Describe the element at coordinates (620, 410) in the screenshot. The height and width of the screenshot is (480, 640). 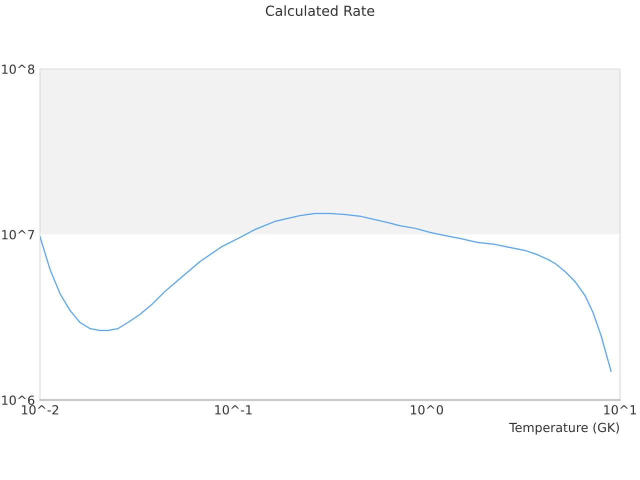
I see `x-tick-label: 10^1` at that location.